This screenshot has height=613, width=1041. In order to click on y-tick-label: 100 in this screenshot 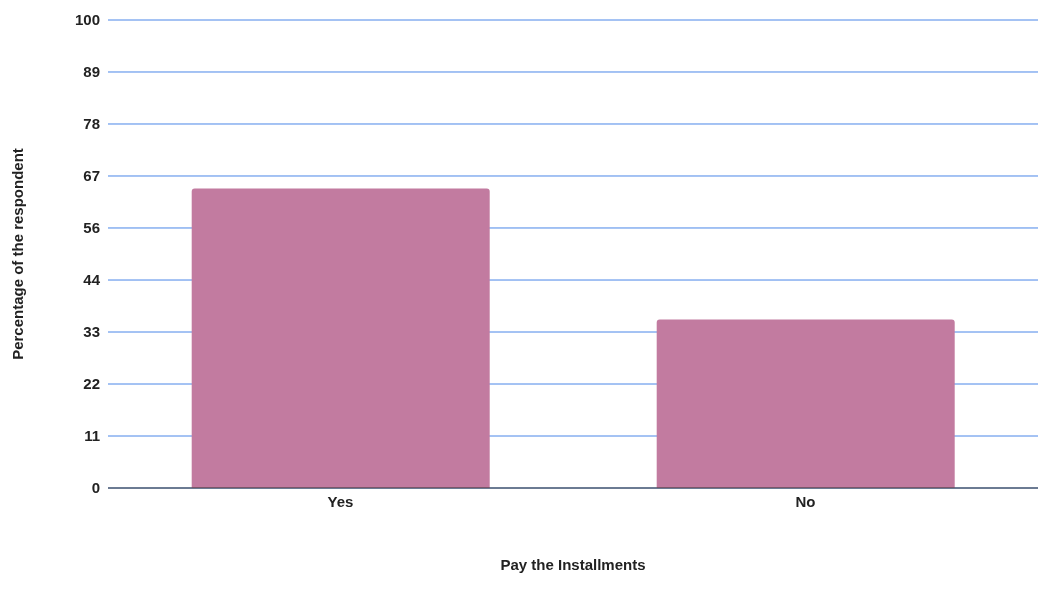, I will do `click(87, 20)`.